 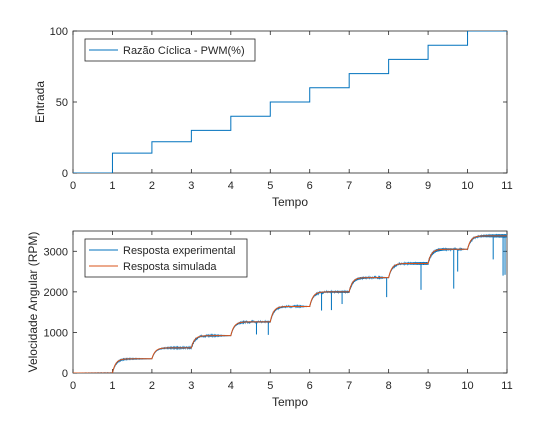 What do you see at coordinates (56, 252) in the screenshot?
I see `y-tick-label: 3000` at bounding box center [56, 252].